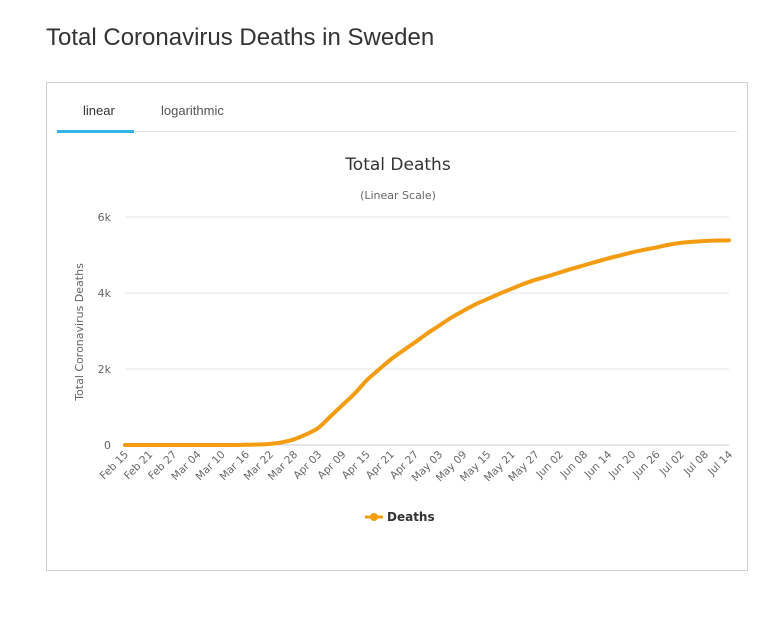 The height and width of the screenshot is (631, 763). I want to click on x-tick-label: Jul 02, so click(672, 464).